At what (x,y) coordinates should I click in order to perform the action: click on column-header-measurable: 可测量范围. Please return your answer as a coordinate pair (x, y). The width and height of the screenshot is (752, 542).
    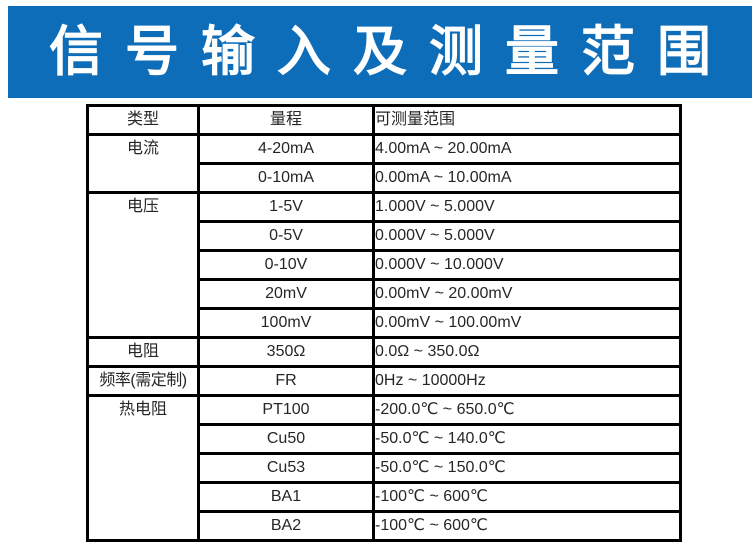
    Looking at the image, I should click on (527, 120).